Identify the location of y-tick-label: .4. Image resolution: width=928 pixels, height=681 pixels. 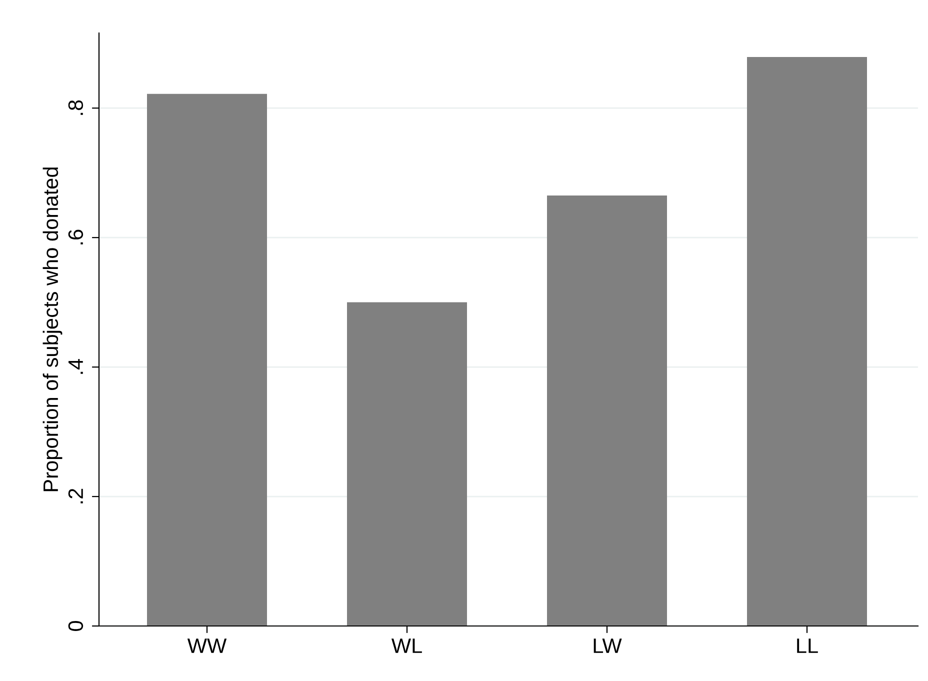
(75, 366).